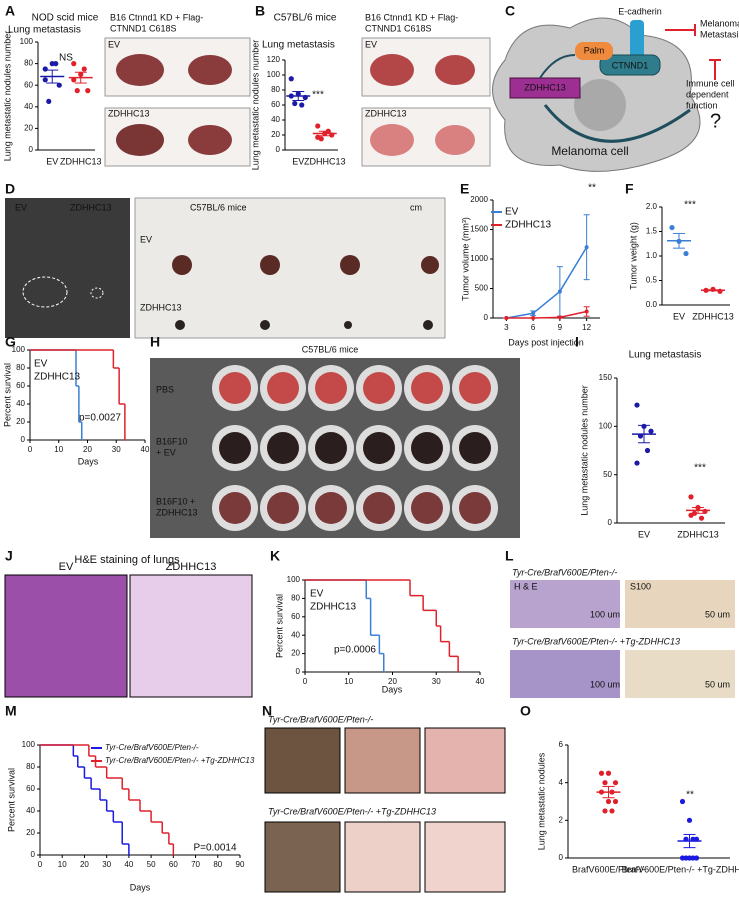 The height and width of the screenshot is (900, 739). Describe the element at coordinates (652, 255) in the screenshot. I see `y-tick-label: 1.0` at that location.